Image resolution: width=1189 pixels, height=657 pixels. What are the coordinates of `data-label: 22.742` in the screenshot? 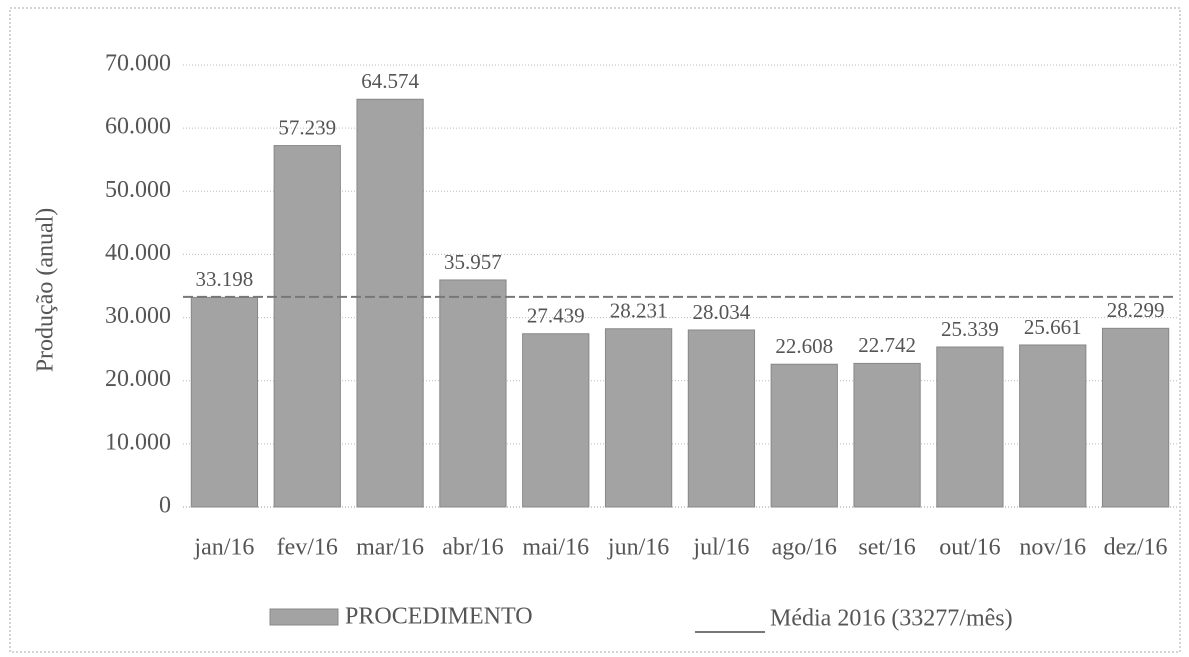 It's located at (887, 345).